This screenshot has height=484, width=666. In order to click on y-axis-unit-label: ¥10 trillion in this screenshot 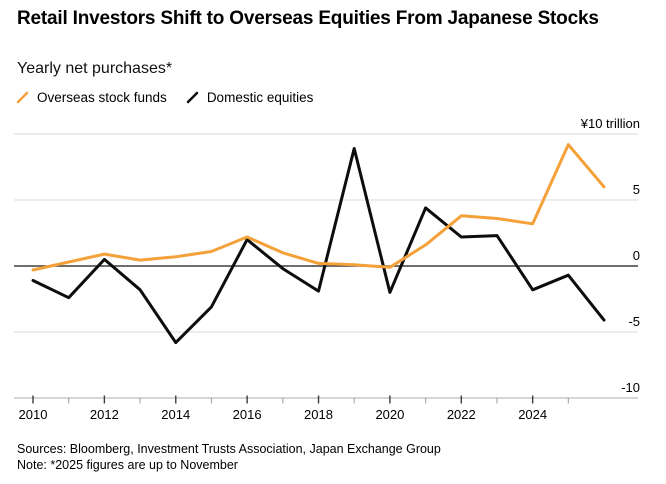, I will do `click(610, 123)`.